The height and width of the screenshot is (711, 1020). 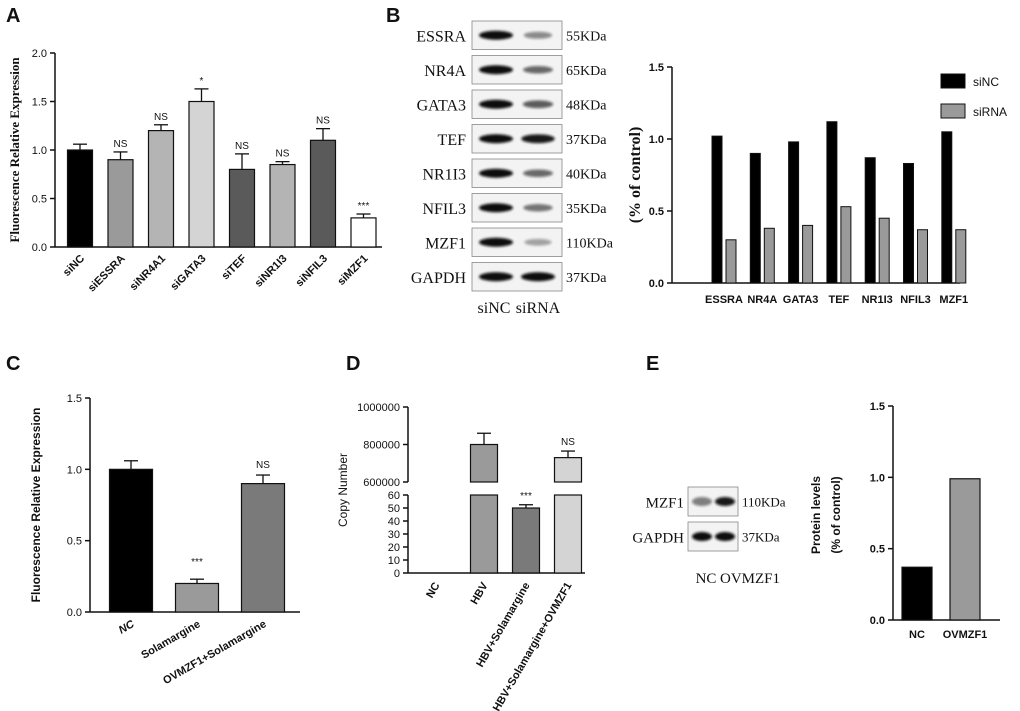 What do you see at coordinates (656, 284) in the screenshot?
I see `panel-b-y-tick-label: 0.0` at bounding box center [656, 284].